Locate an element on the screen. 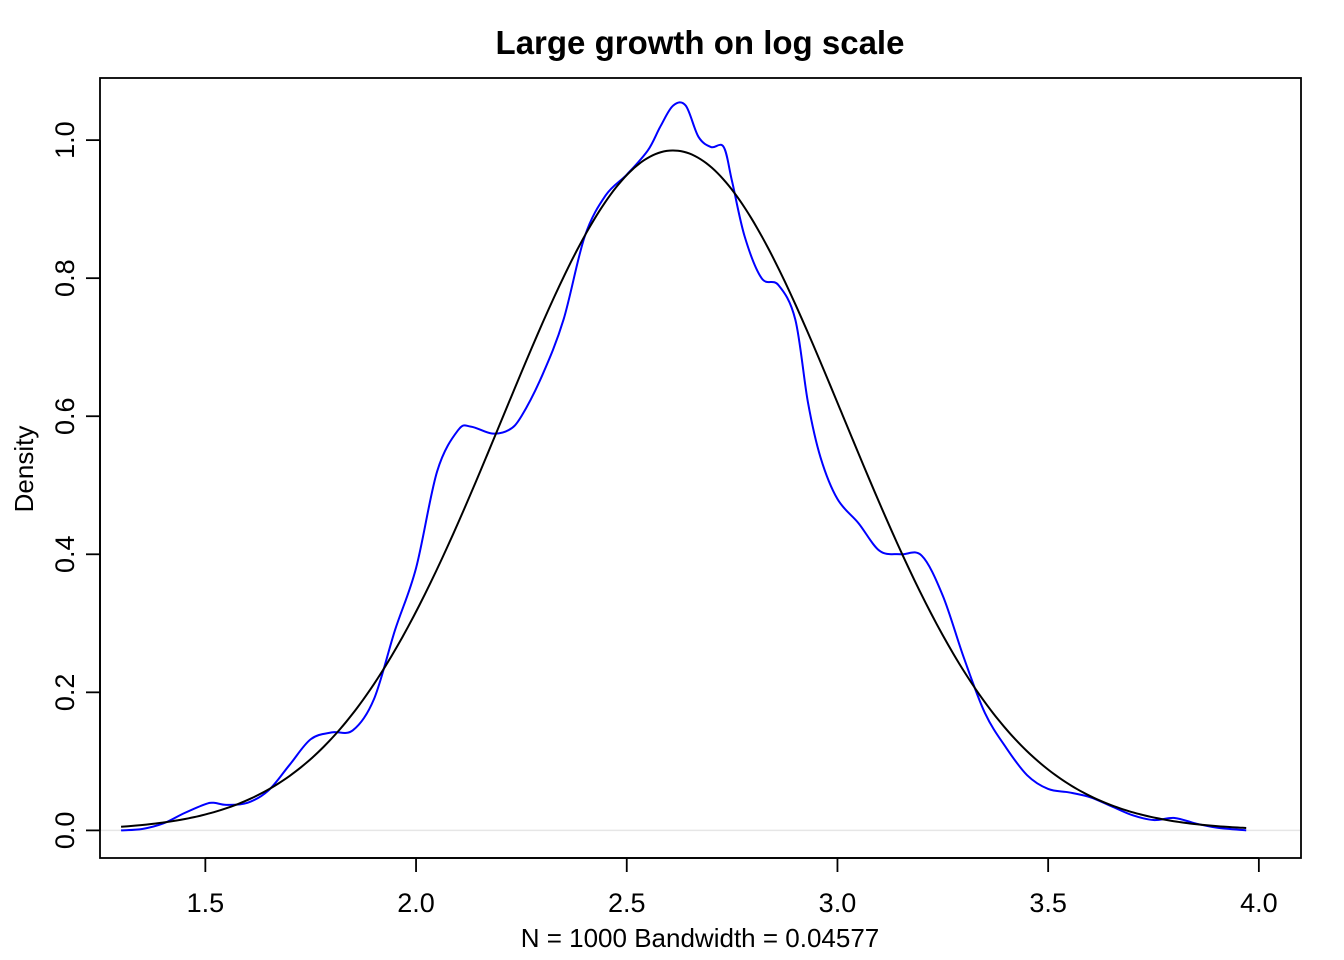 This screenshot has height=960, width=1344. y-tick-label: 0.6 is located at coordinates (65, 416).